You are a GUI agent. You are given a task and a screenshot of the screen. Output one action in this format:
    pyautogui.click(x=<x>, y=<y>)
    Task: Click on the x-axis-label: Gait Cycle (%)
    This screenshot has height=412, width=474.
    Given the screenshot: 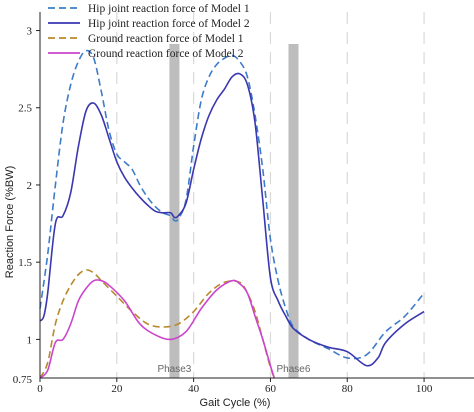 What is the action you would take?
    pyautogui.click(x=235, y=403)
    